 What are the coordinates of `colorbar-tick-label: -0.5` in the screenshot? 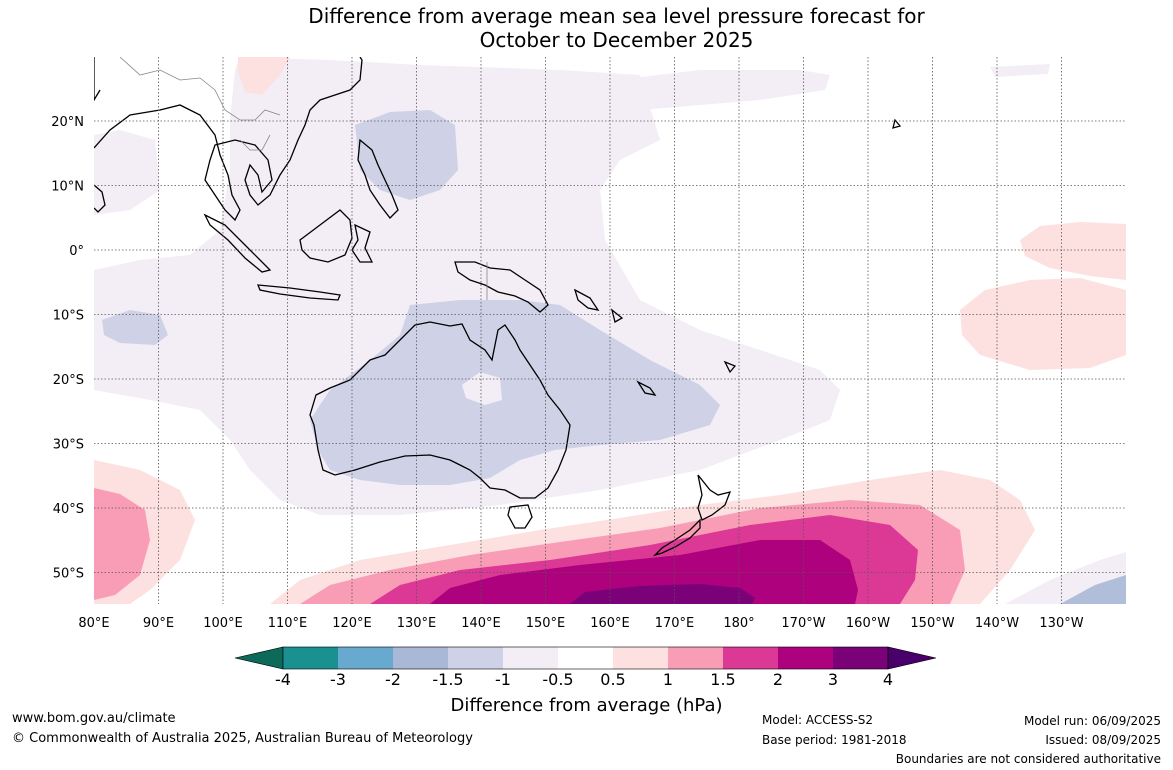 It's located at (558, 679).